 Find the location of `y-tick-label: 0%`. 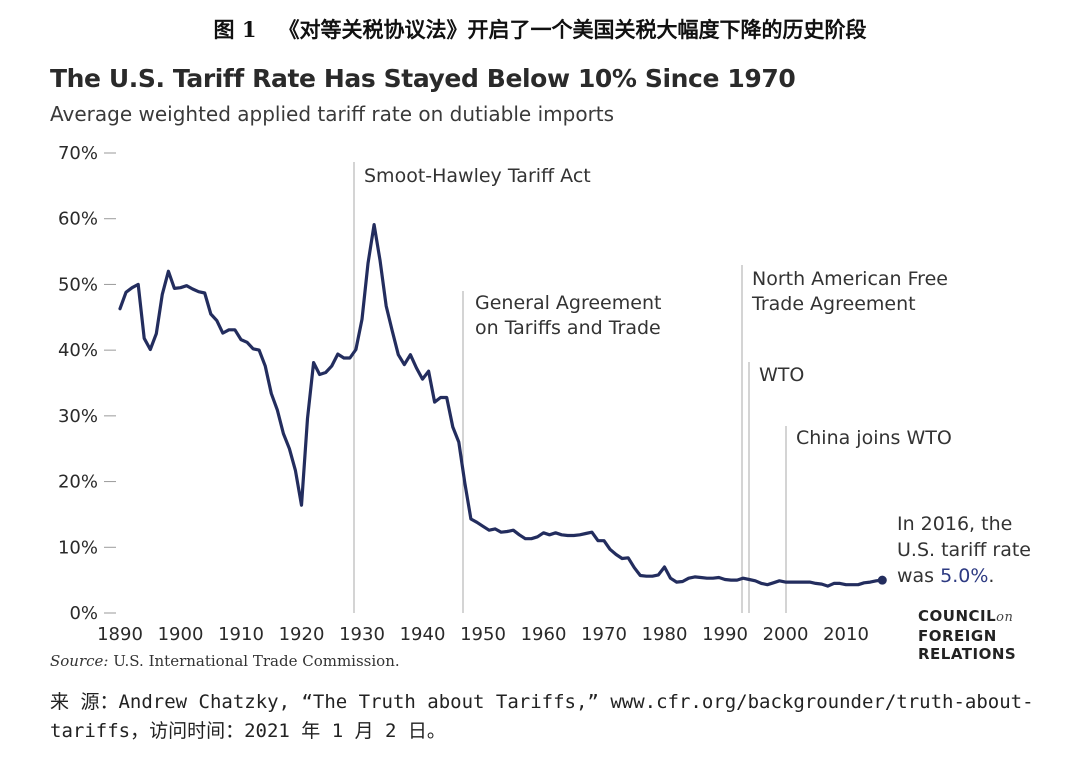

y-tick-label: 0% is located at coordinates (83, 613).